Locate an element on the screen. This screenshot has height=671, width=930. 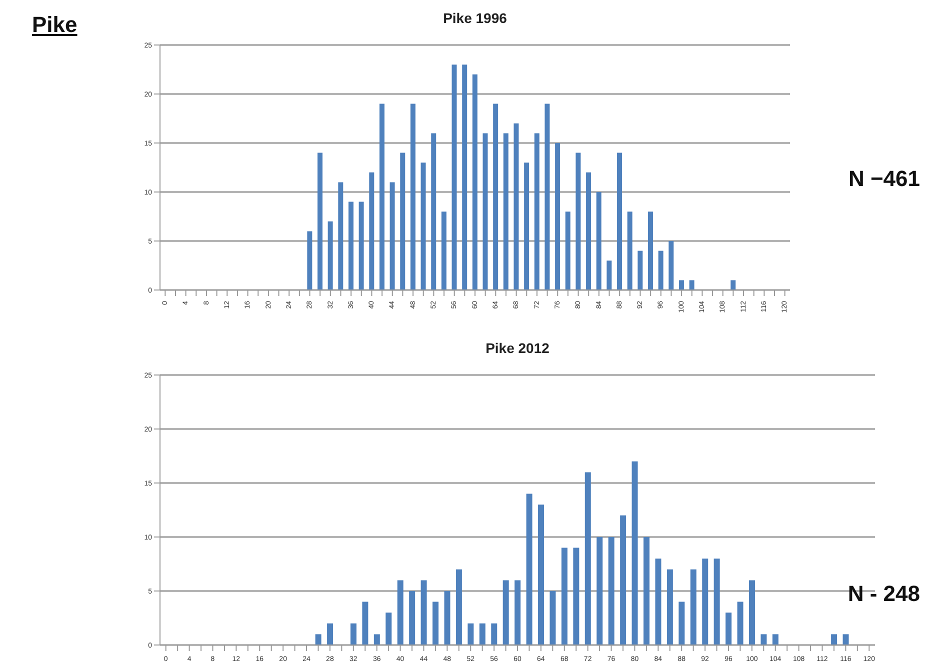
annotation: N - 248 is located at coordinates (884, 594).